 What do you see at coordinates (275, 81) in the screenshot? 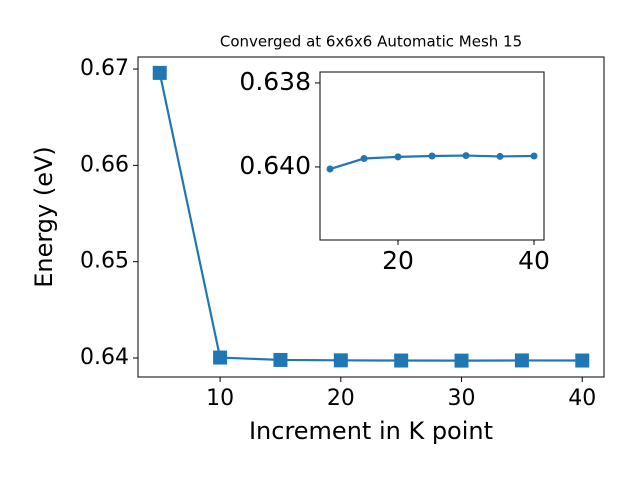
I see `y-tick-label: 0.638` at bounding box center [275, 81].